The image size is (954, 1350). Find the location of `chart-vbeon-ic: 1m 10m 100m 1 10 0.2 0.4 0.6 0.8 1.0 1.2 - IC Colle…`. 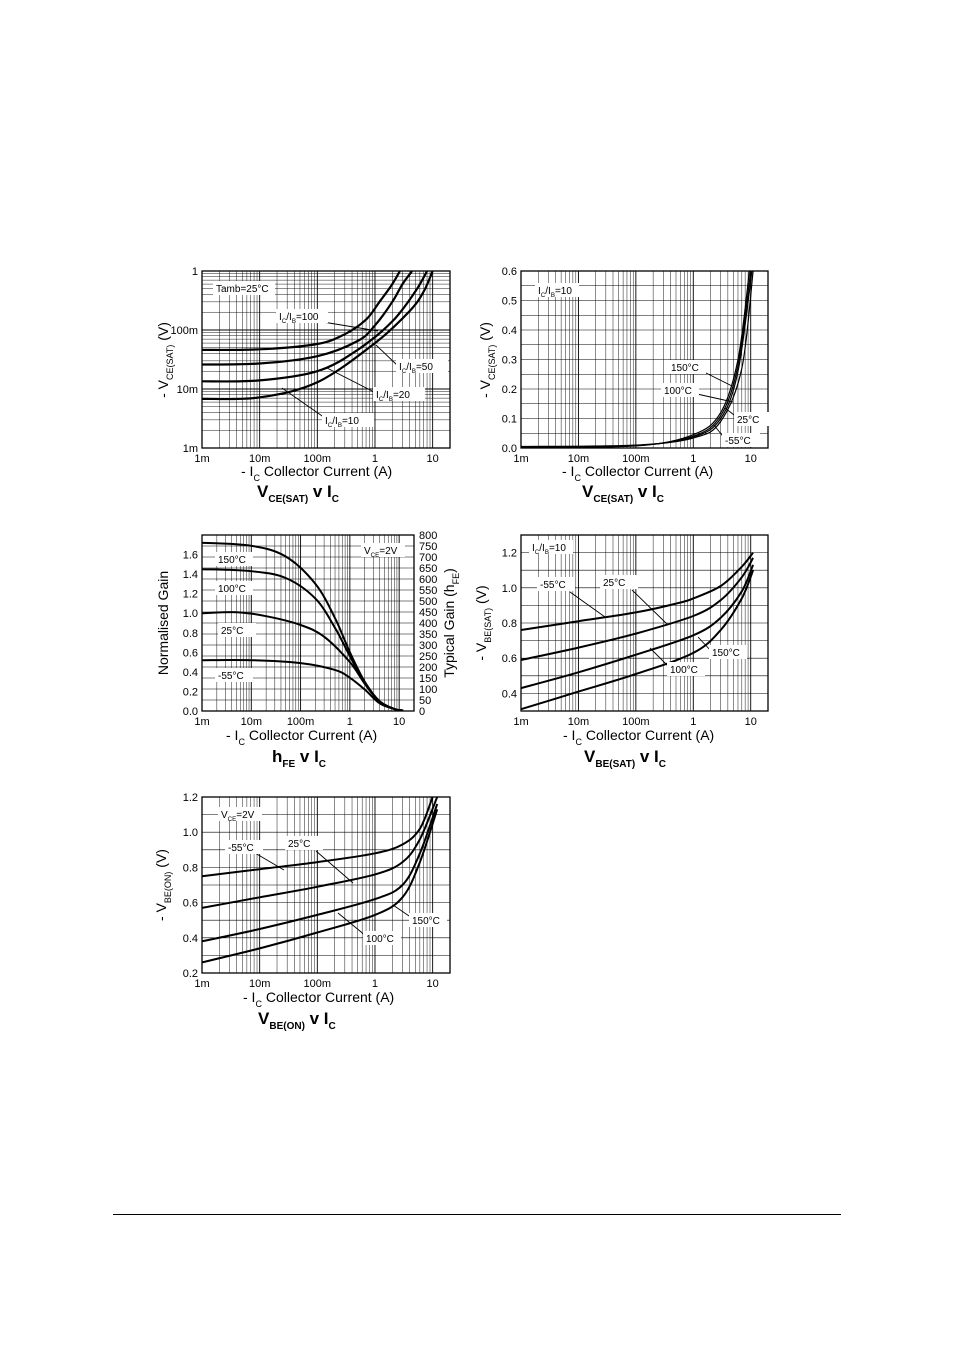

chart-vbeon-ic: 1m 10m 100m 1 10 0.2 0.4 0.6 0.8 1.0 1.2 - IC Colle… is located at coordinates (302, 912).